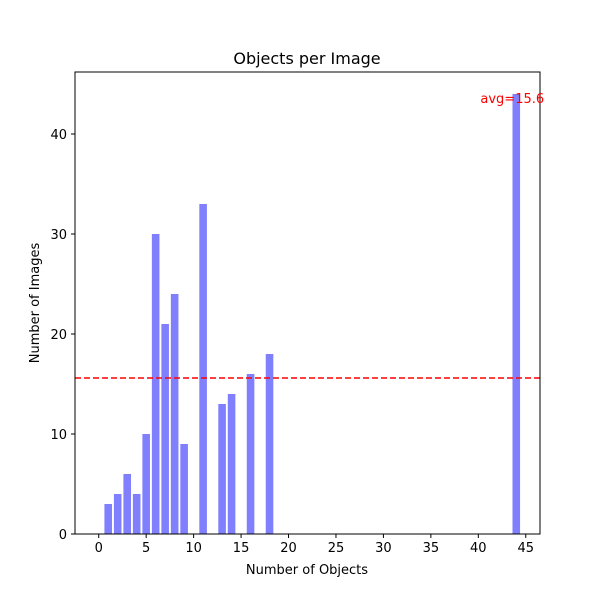 The height and width of the screenshot is (600, 600). What do you see at coordinates (241, 548) in the screenshot?
I see `x-tick-label: 15` at bounding box center [241, 548].